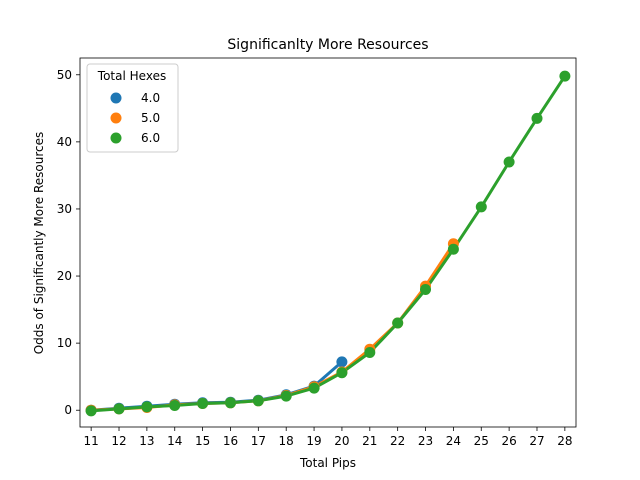  I want to click on legend-label-5.0: 5.0, so click(150, 118).